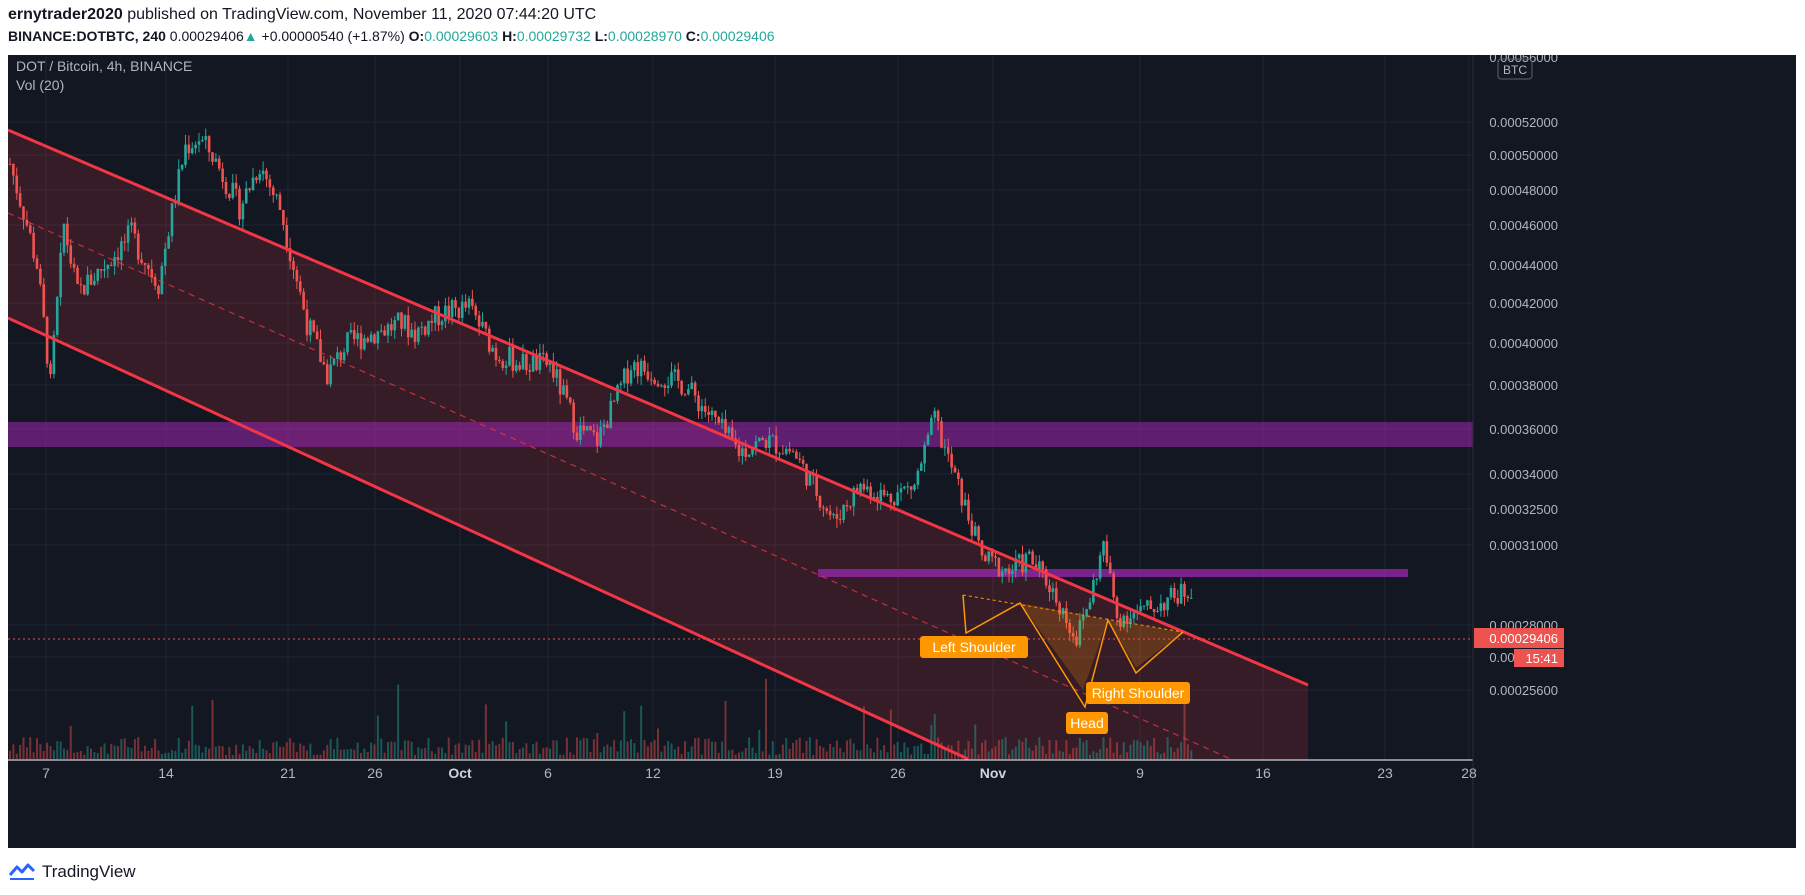  Describe the element at coordinates (1138, 693) in the screenshot. I see `right-shoulder-label: Right Shoulder` at that location.